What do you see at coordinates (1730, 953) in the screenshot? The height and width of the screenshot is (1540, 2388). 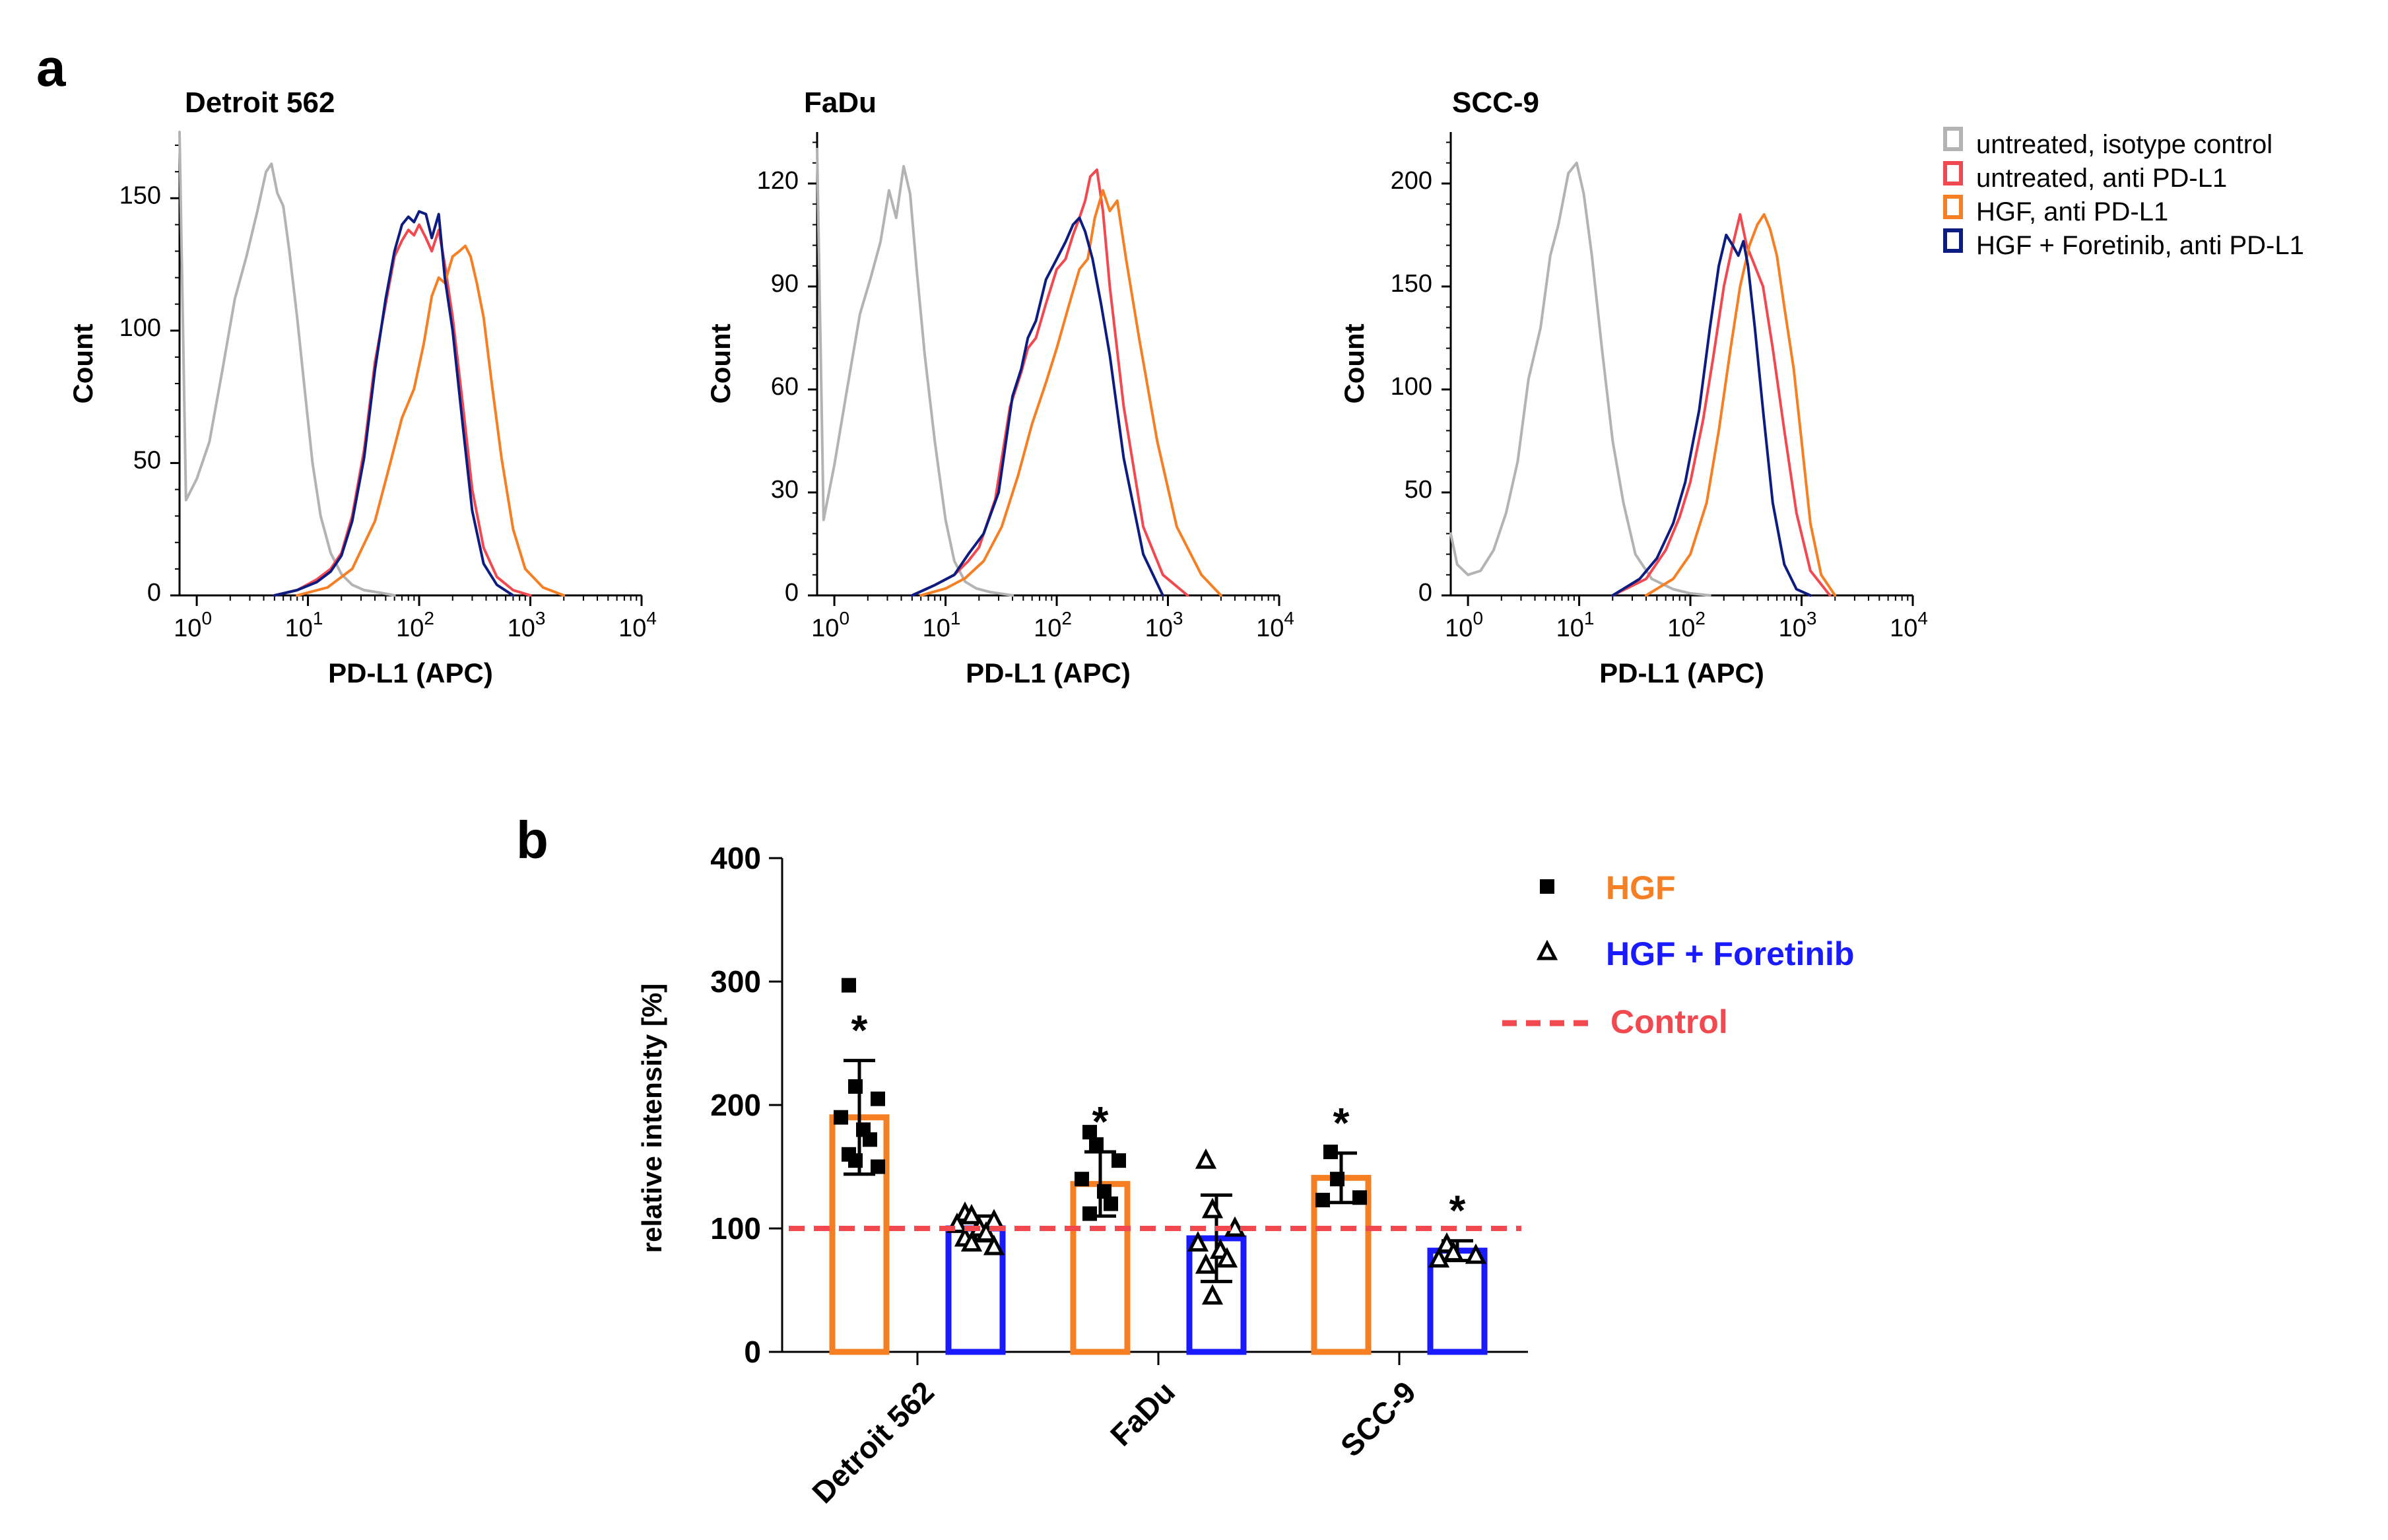 I see `legend-b-label-foretinib: HGF + Foretinib` at bounding box center [1730, 953].